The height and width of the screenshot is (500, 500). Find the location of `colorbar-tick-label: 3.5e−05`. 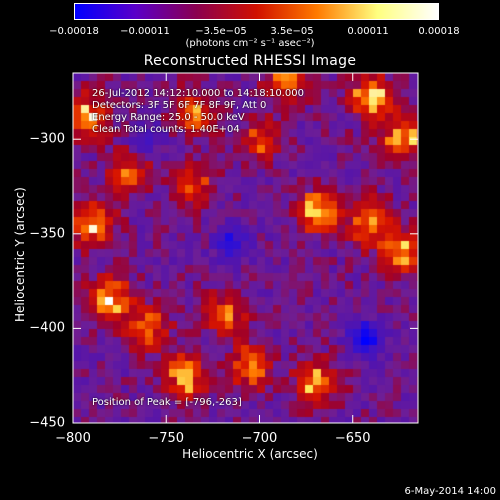

colorbar-tick-label: 3.5e−05 is located at coordinates (292, 31).